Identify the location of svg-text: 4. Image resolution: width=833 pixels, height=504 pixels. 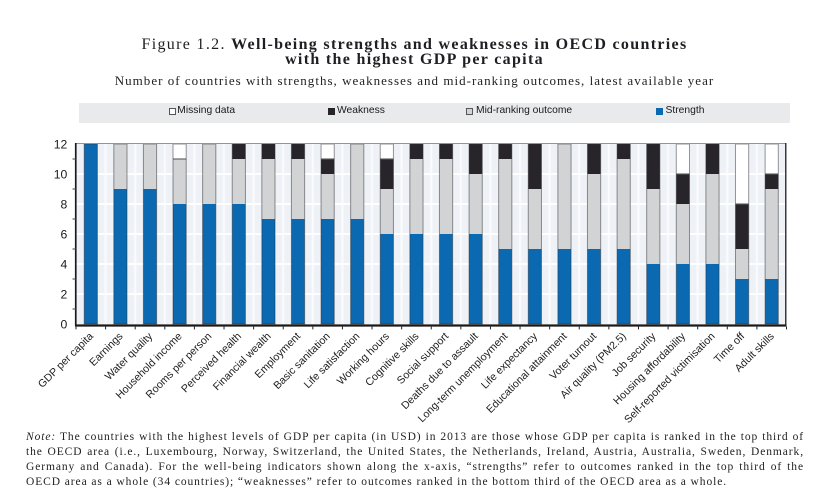
(64, 265).